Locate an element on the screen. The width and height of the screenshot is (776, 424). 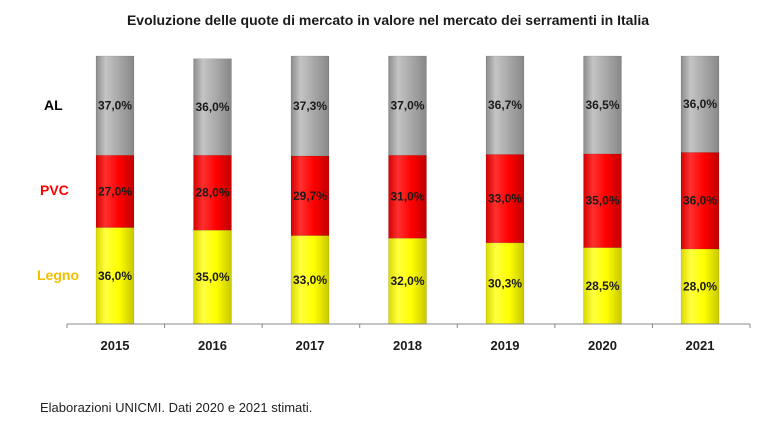
bar-segment-al-2021 is located at coordinates (700, 104).